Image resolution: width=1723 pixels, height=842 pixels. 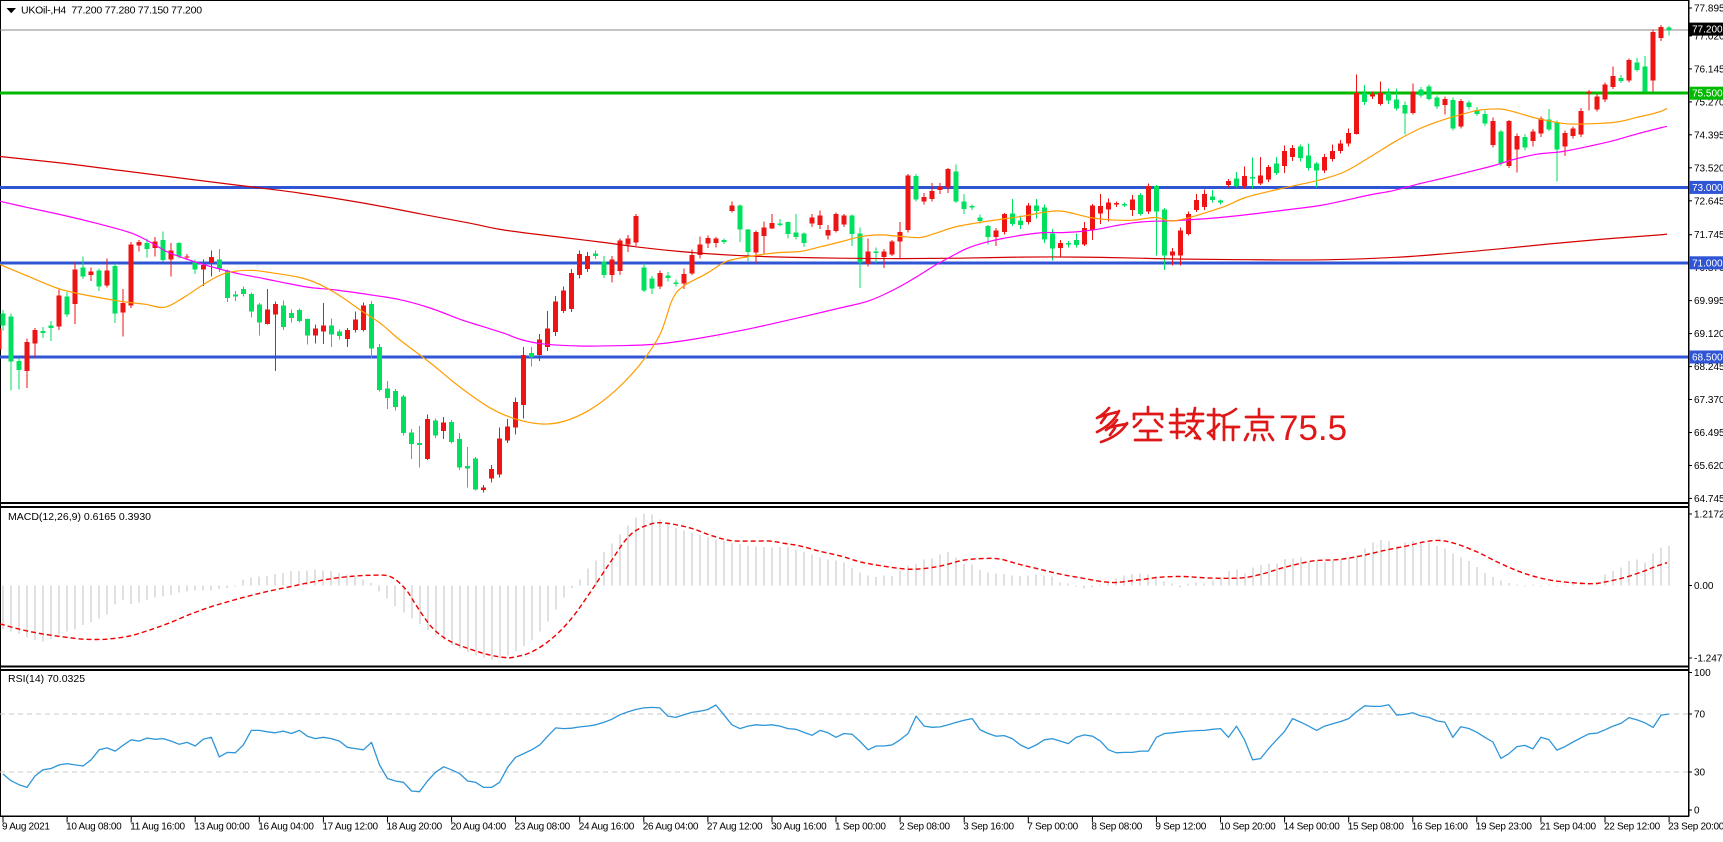 I want to click on svg-text: 76.145, so click(x=1708, y=69).